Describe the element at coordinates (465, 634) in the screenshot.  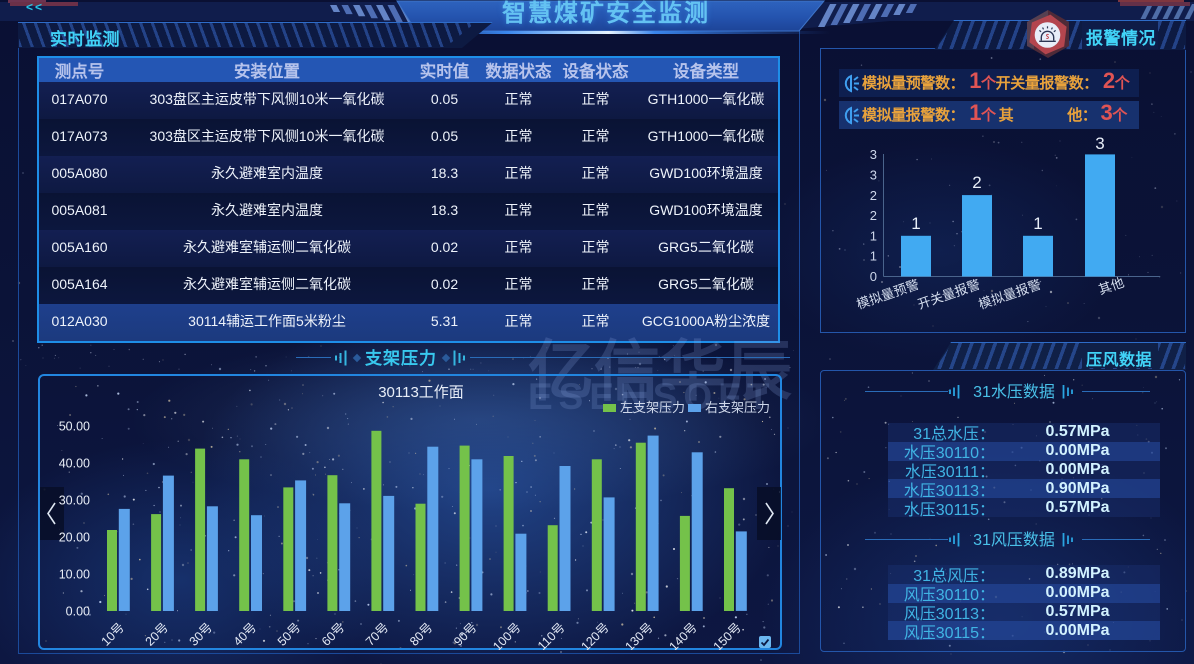
I see `svg-text: 90号` at that location.